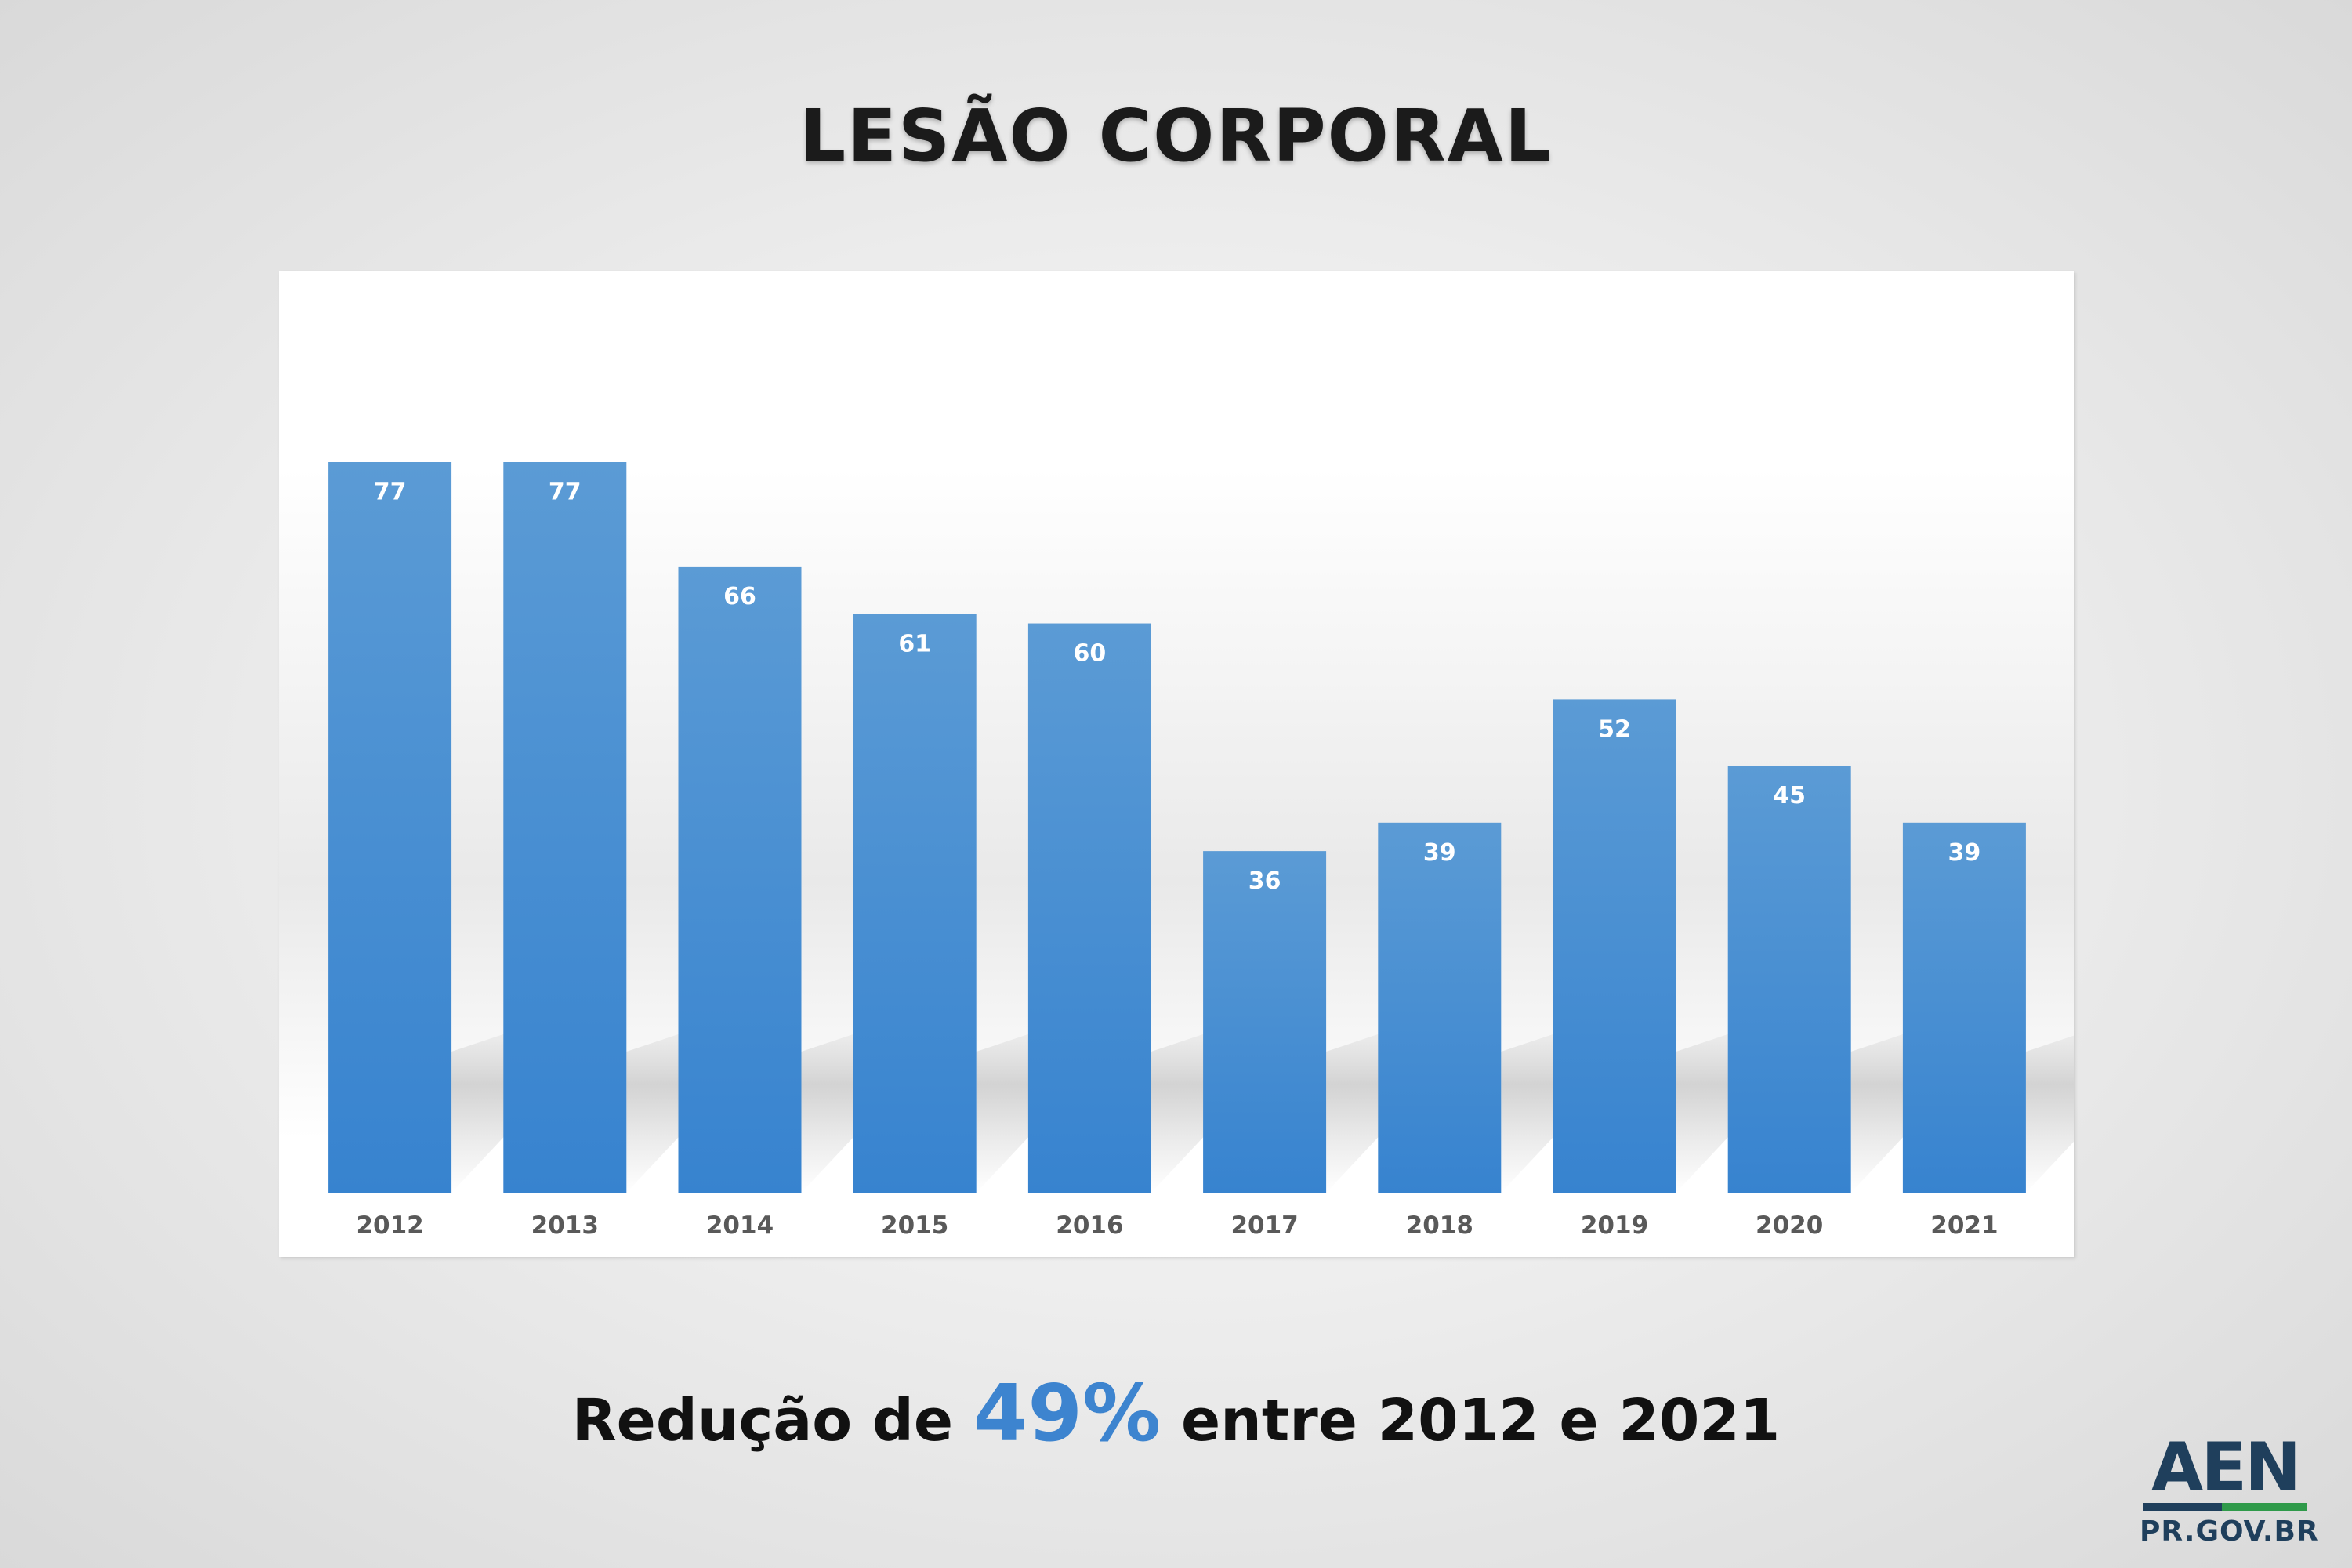 This screenshot has width=2352, height=1568. Describe the element at coordinates (390, 828) in the screenshot. I see `bar-2012` at that location.